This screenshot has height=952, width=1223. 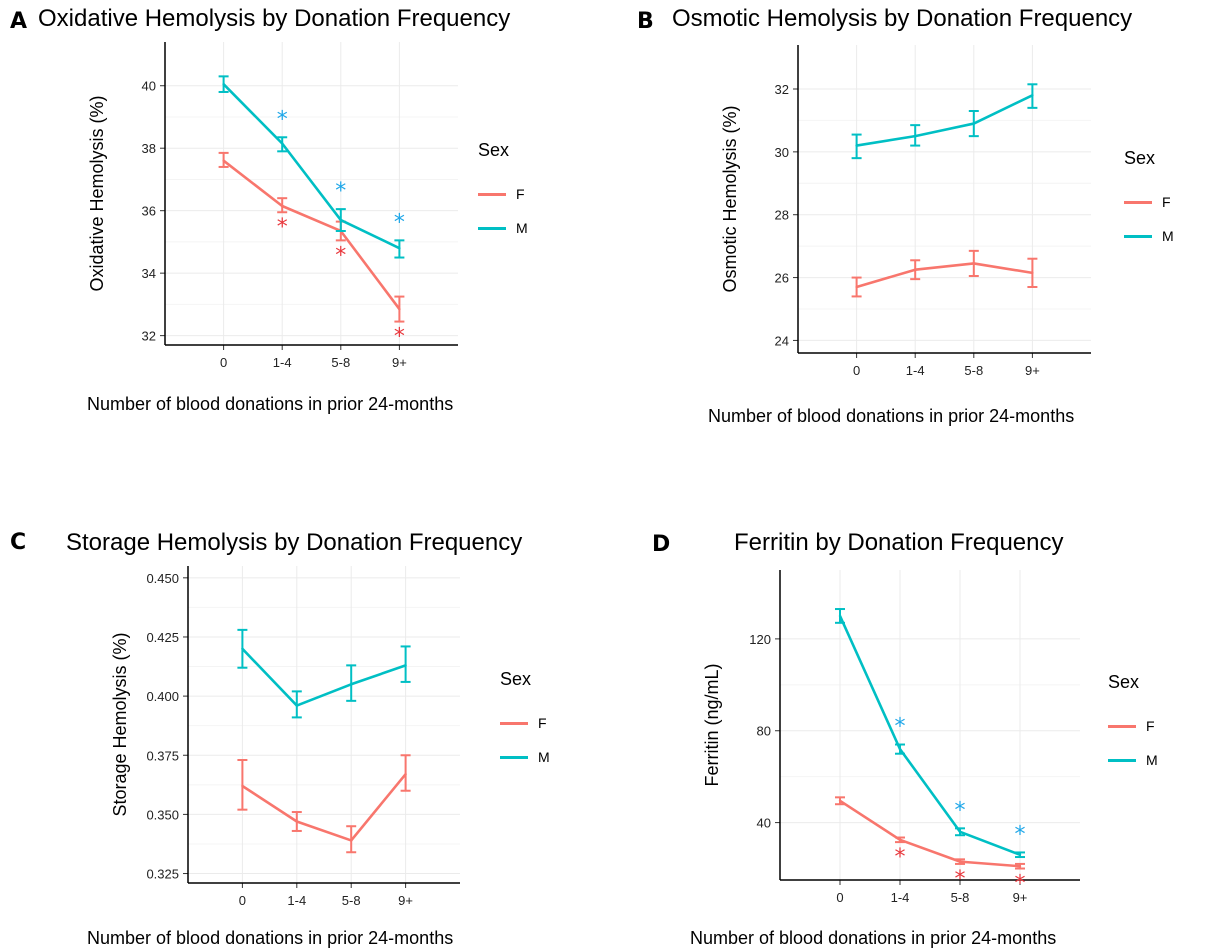 What do you see at coordinates (760, 639) in the screenshot?
I see `y-tick-label: 120` at bounding box center [760, 639].